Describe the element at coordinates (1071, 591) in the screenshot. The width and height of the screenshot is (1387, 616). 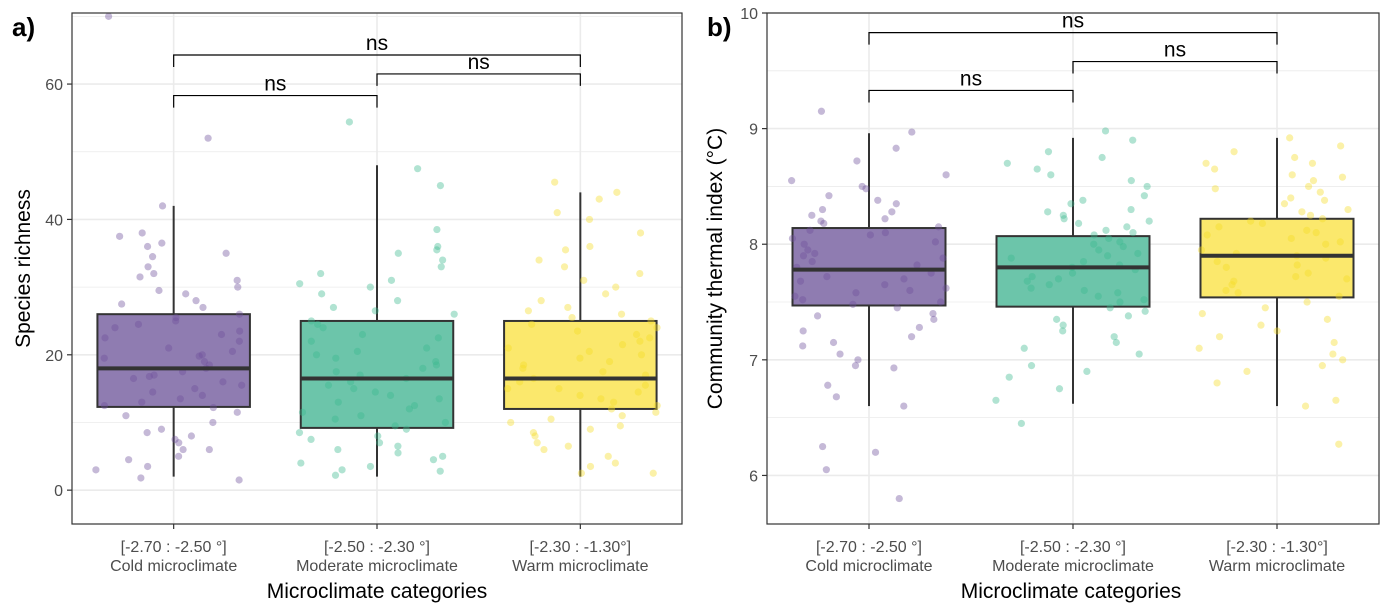
I see `x-axis-title: Microclimate categories` at that location.